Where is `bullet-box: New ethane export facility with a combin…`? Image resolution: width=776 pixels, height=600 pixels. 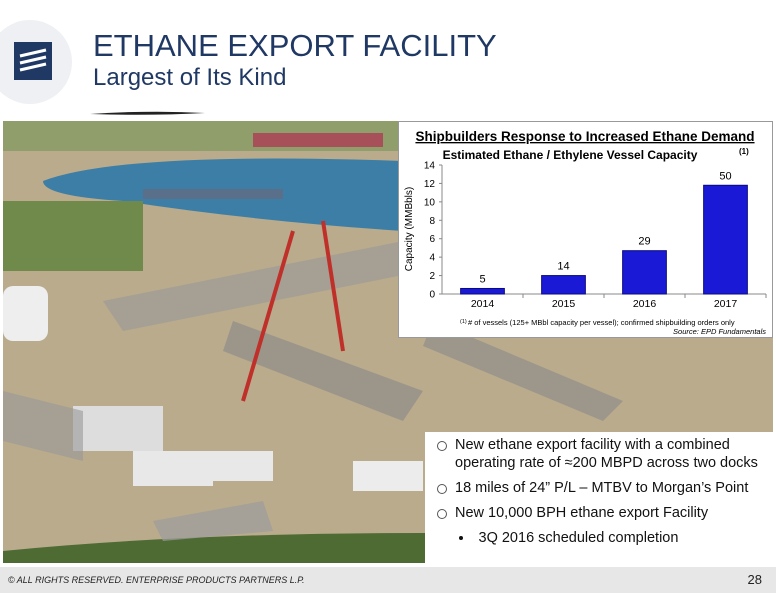
bullet-box: New ethane export facility with a combin… is located at coordinates (599, 497).